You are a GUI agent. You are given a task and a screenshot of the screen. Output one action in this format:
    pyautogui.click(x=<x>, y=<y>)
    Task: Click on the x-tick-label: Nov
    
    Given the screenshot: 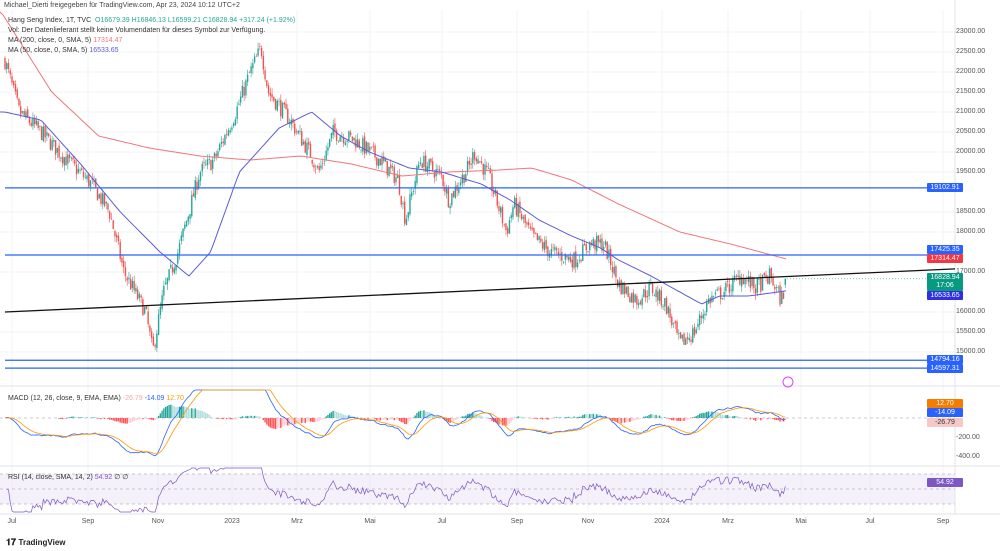 What is the action you would take?
    pyautogui.click(x=588, y=521)
    